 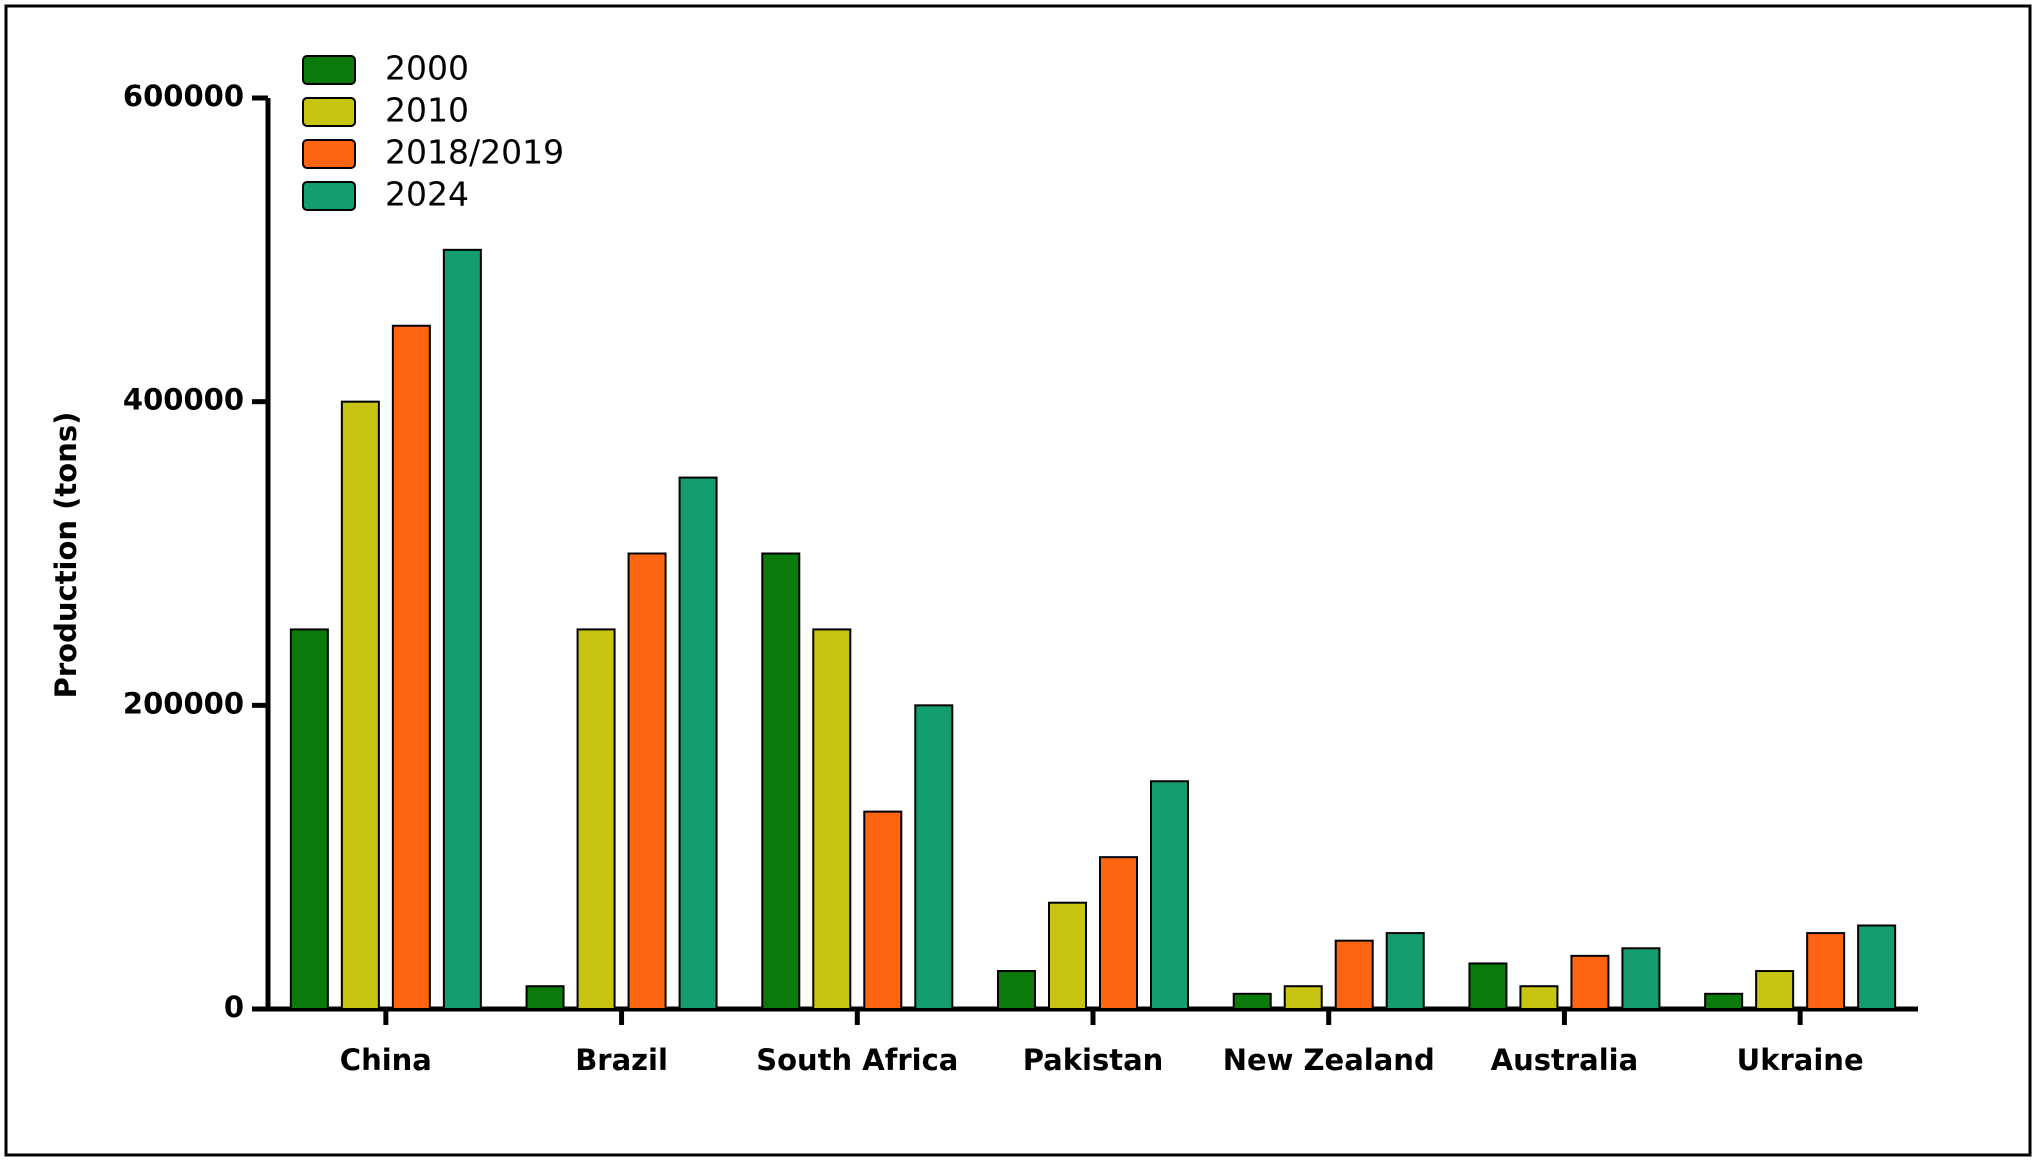 What do you see at coordinates (427, 68) in the screenshot?
I see `legend-label: 2000` at bounding box center [427, 68].